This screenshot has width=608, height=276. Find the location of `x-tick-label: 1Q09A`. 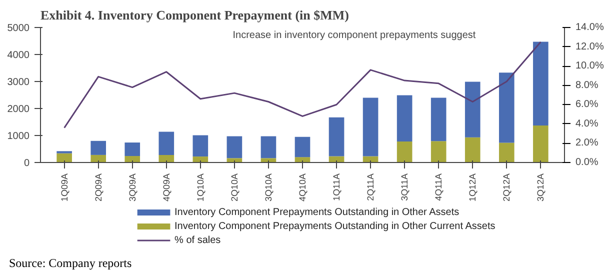

x-tick-label: 1Q09A is located at coordinates (64, 187).